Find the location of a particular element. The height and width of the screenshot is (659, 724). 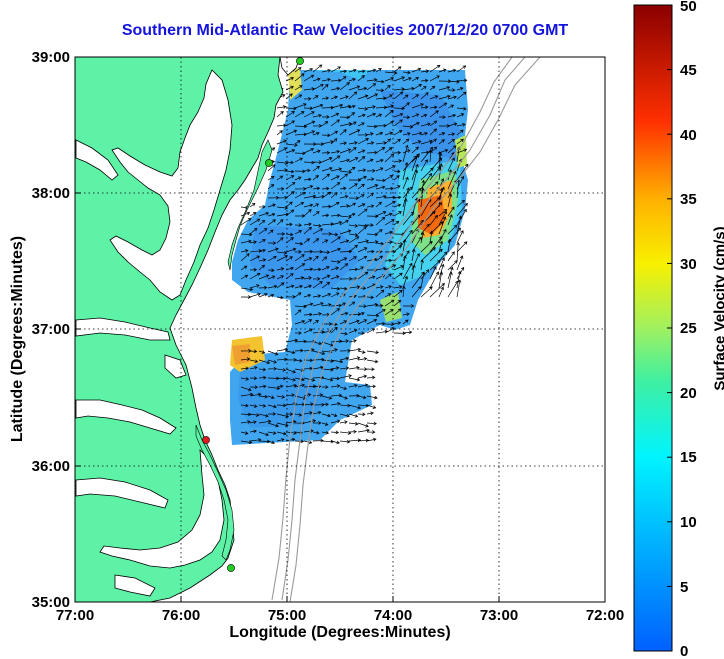

x-tick-label: 75:00 is located at coordinates (287, 615).